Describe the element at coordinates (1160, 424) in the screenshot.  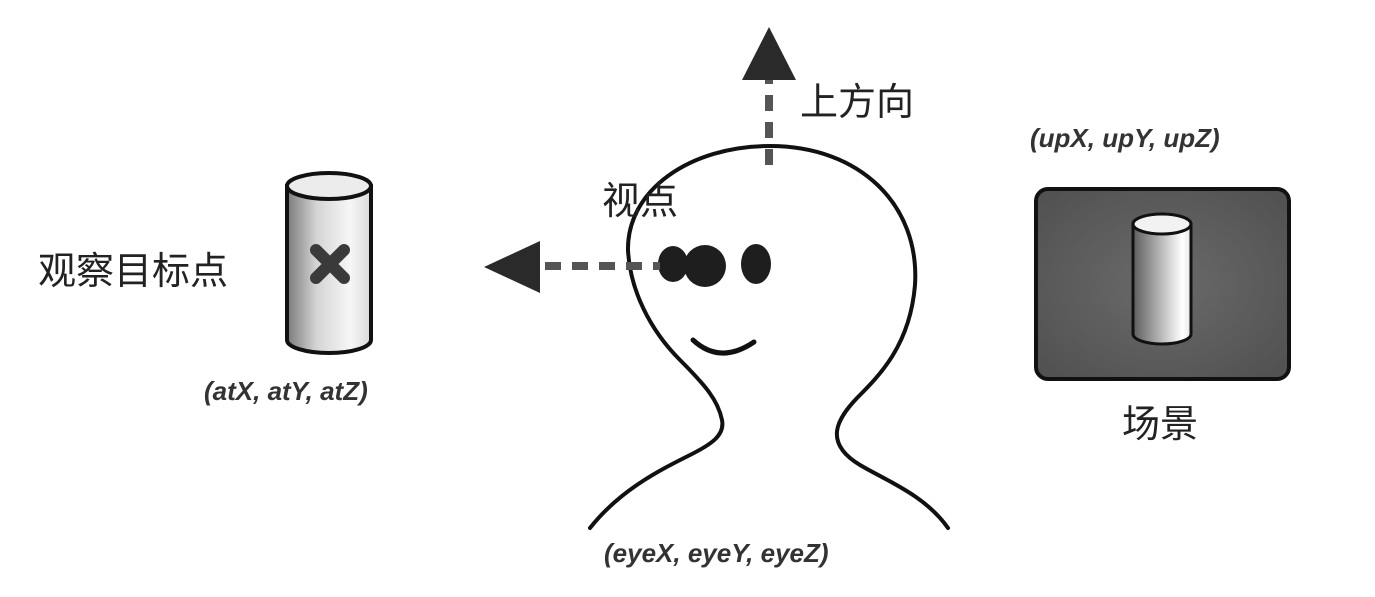
I see `scene-label: 场景` at that location.